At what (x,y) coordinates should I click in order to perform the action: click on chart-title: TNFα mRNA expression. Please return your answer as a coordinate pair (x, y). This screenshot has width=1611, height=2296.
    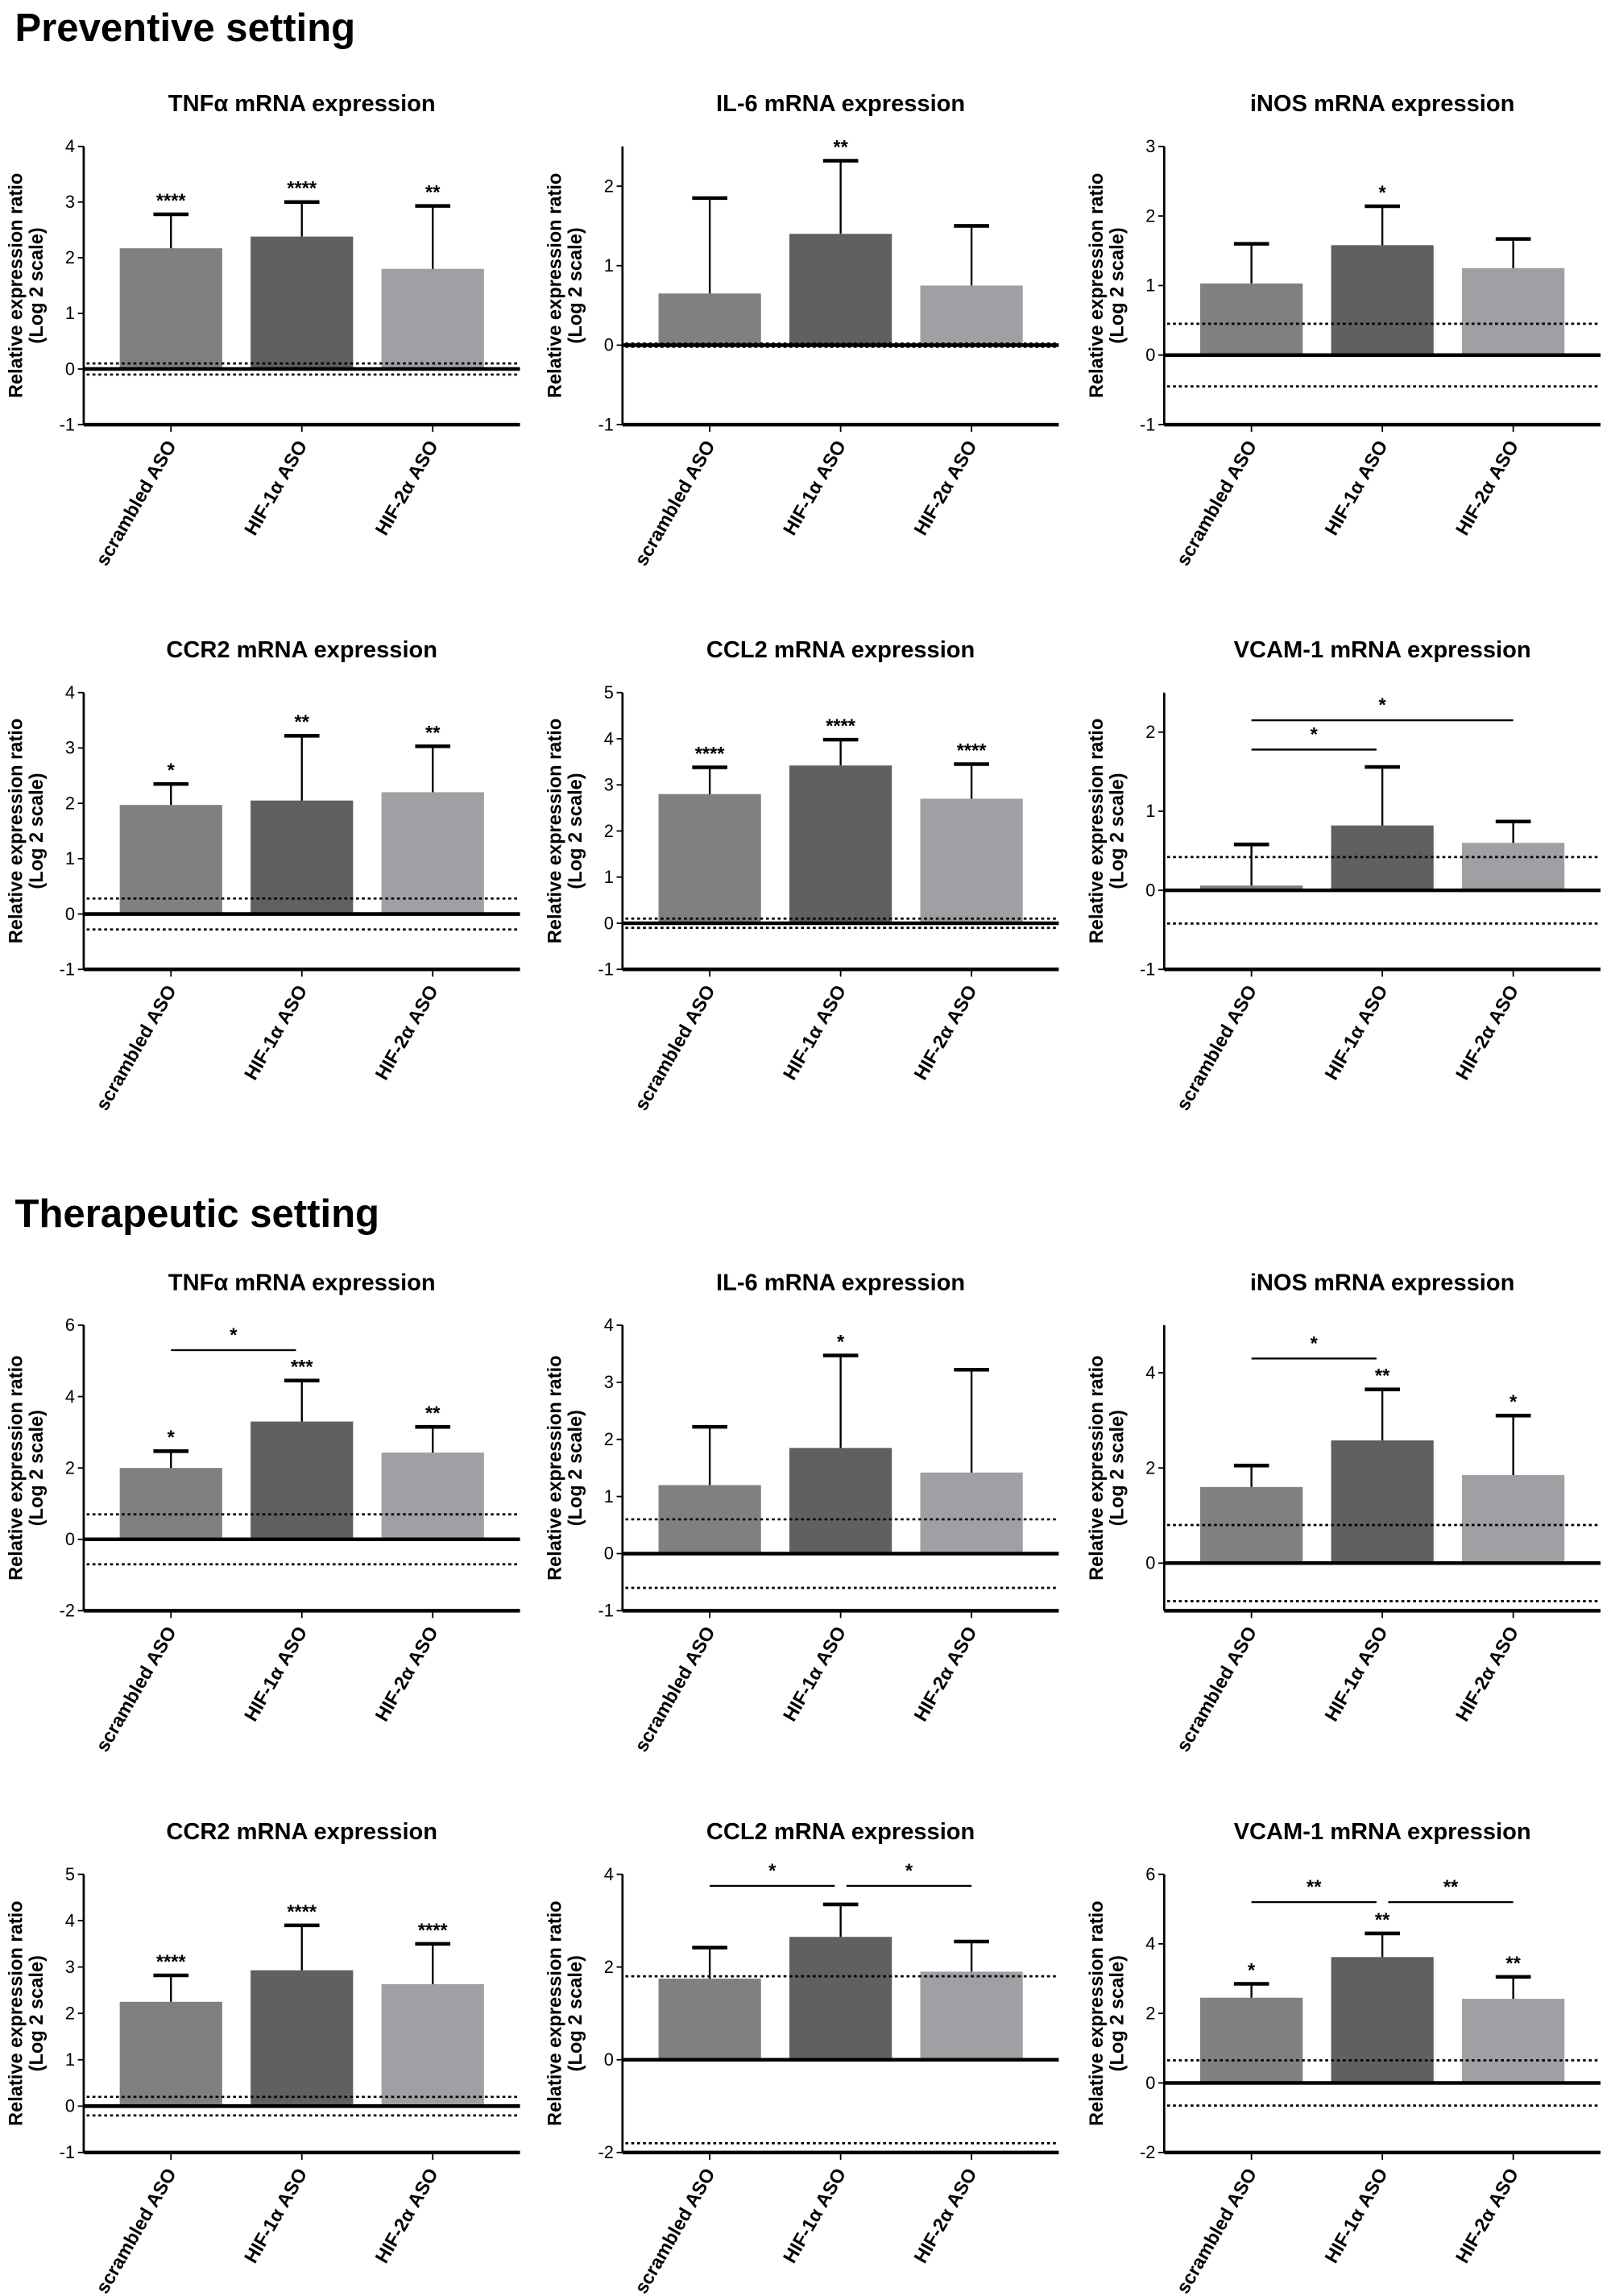
    Looking at the image, I should click on (302, 104).